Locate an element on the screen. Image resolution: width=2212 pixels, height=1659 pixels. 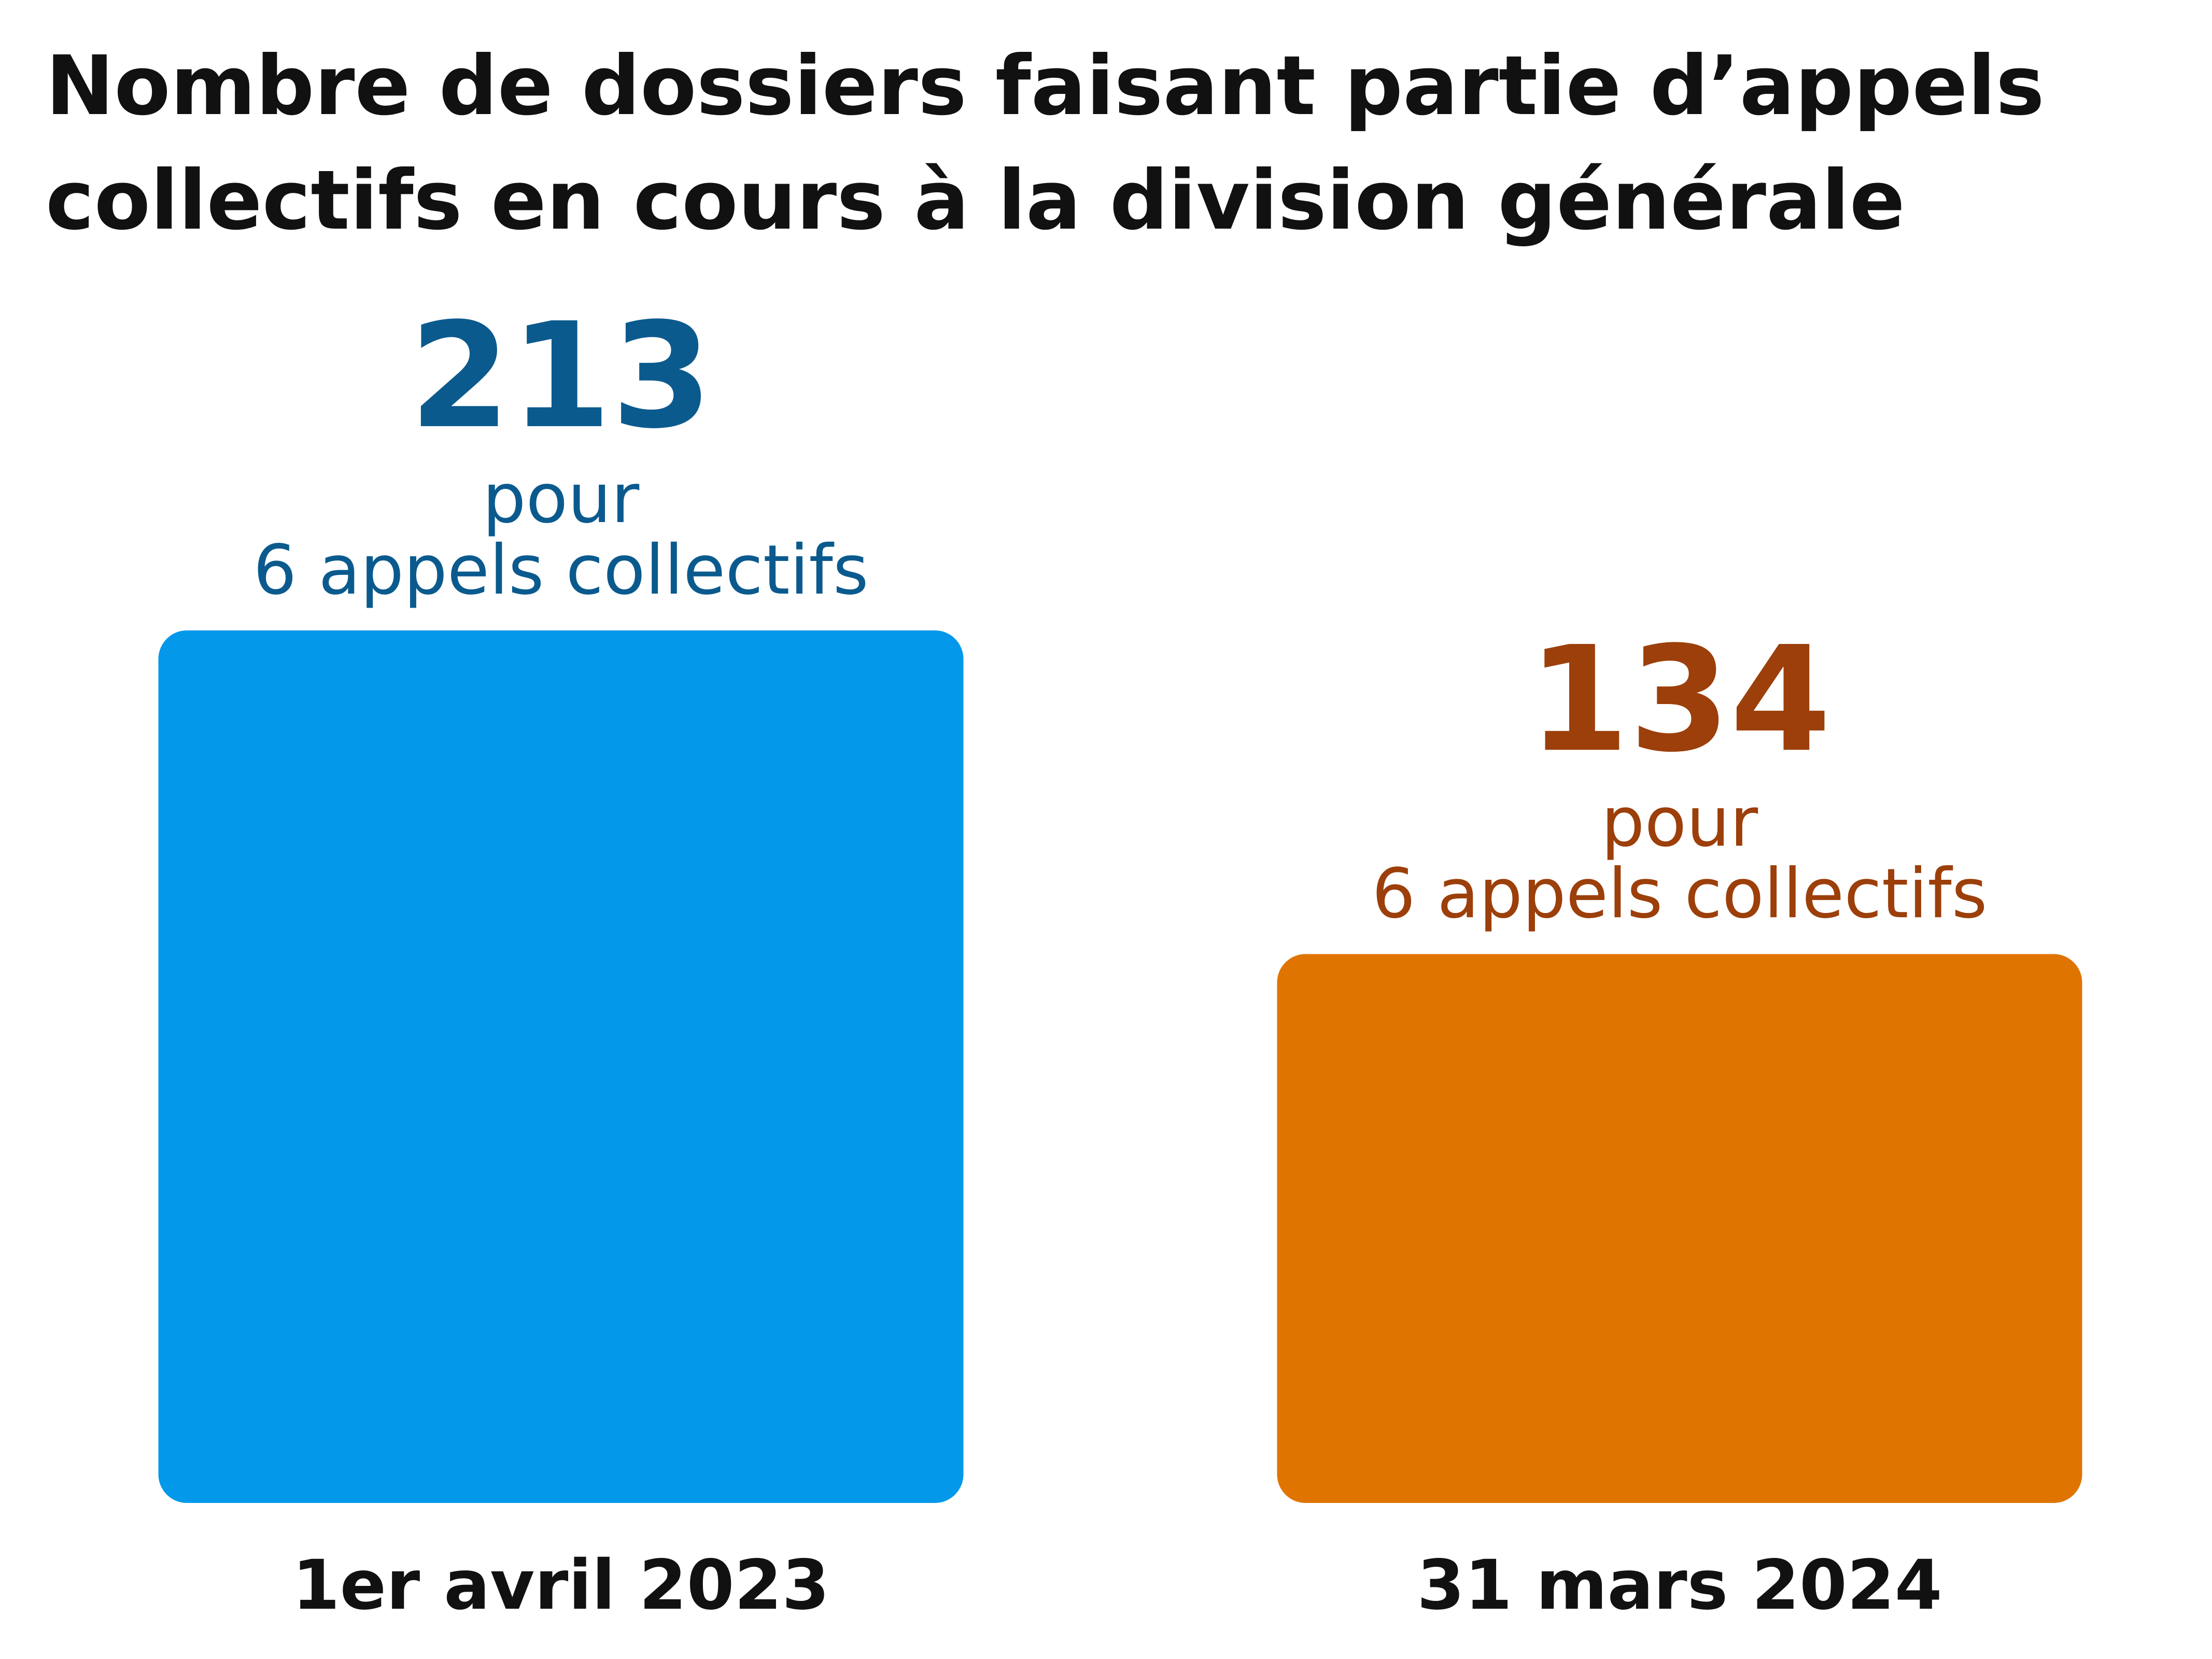
value-label: 134 is located at coordinates (1679, 699).